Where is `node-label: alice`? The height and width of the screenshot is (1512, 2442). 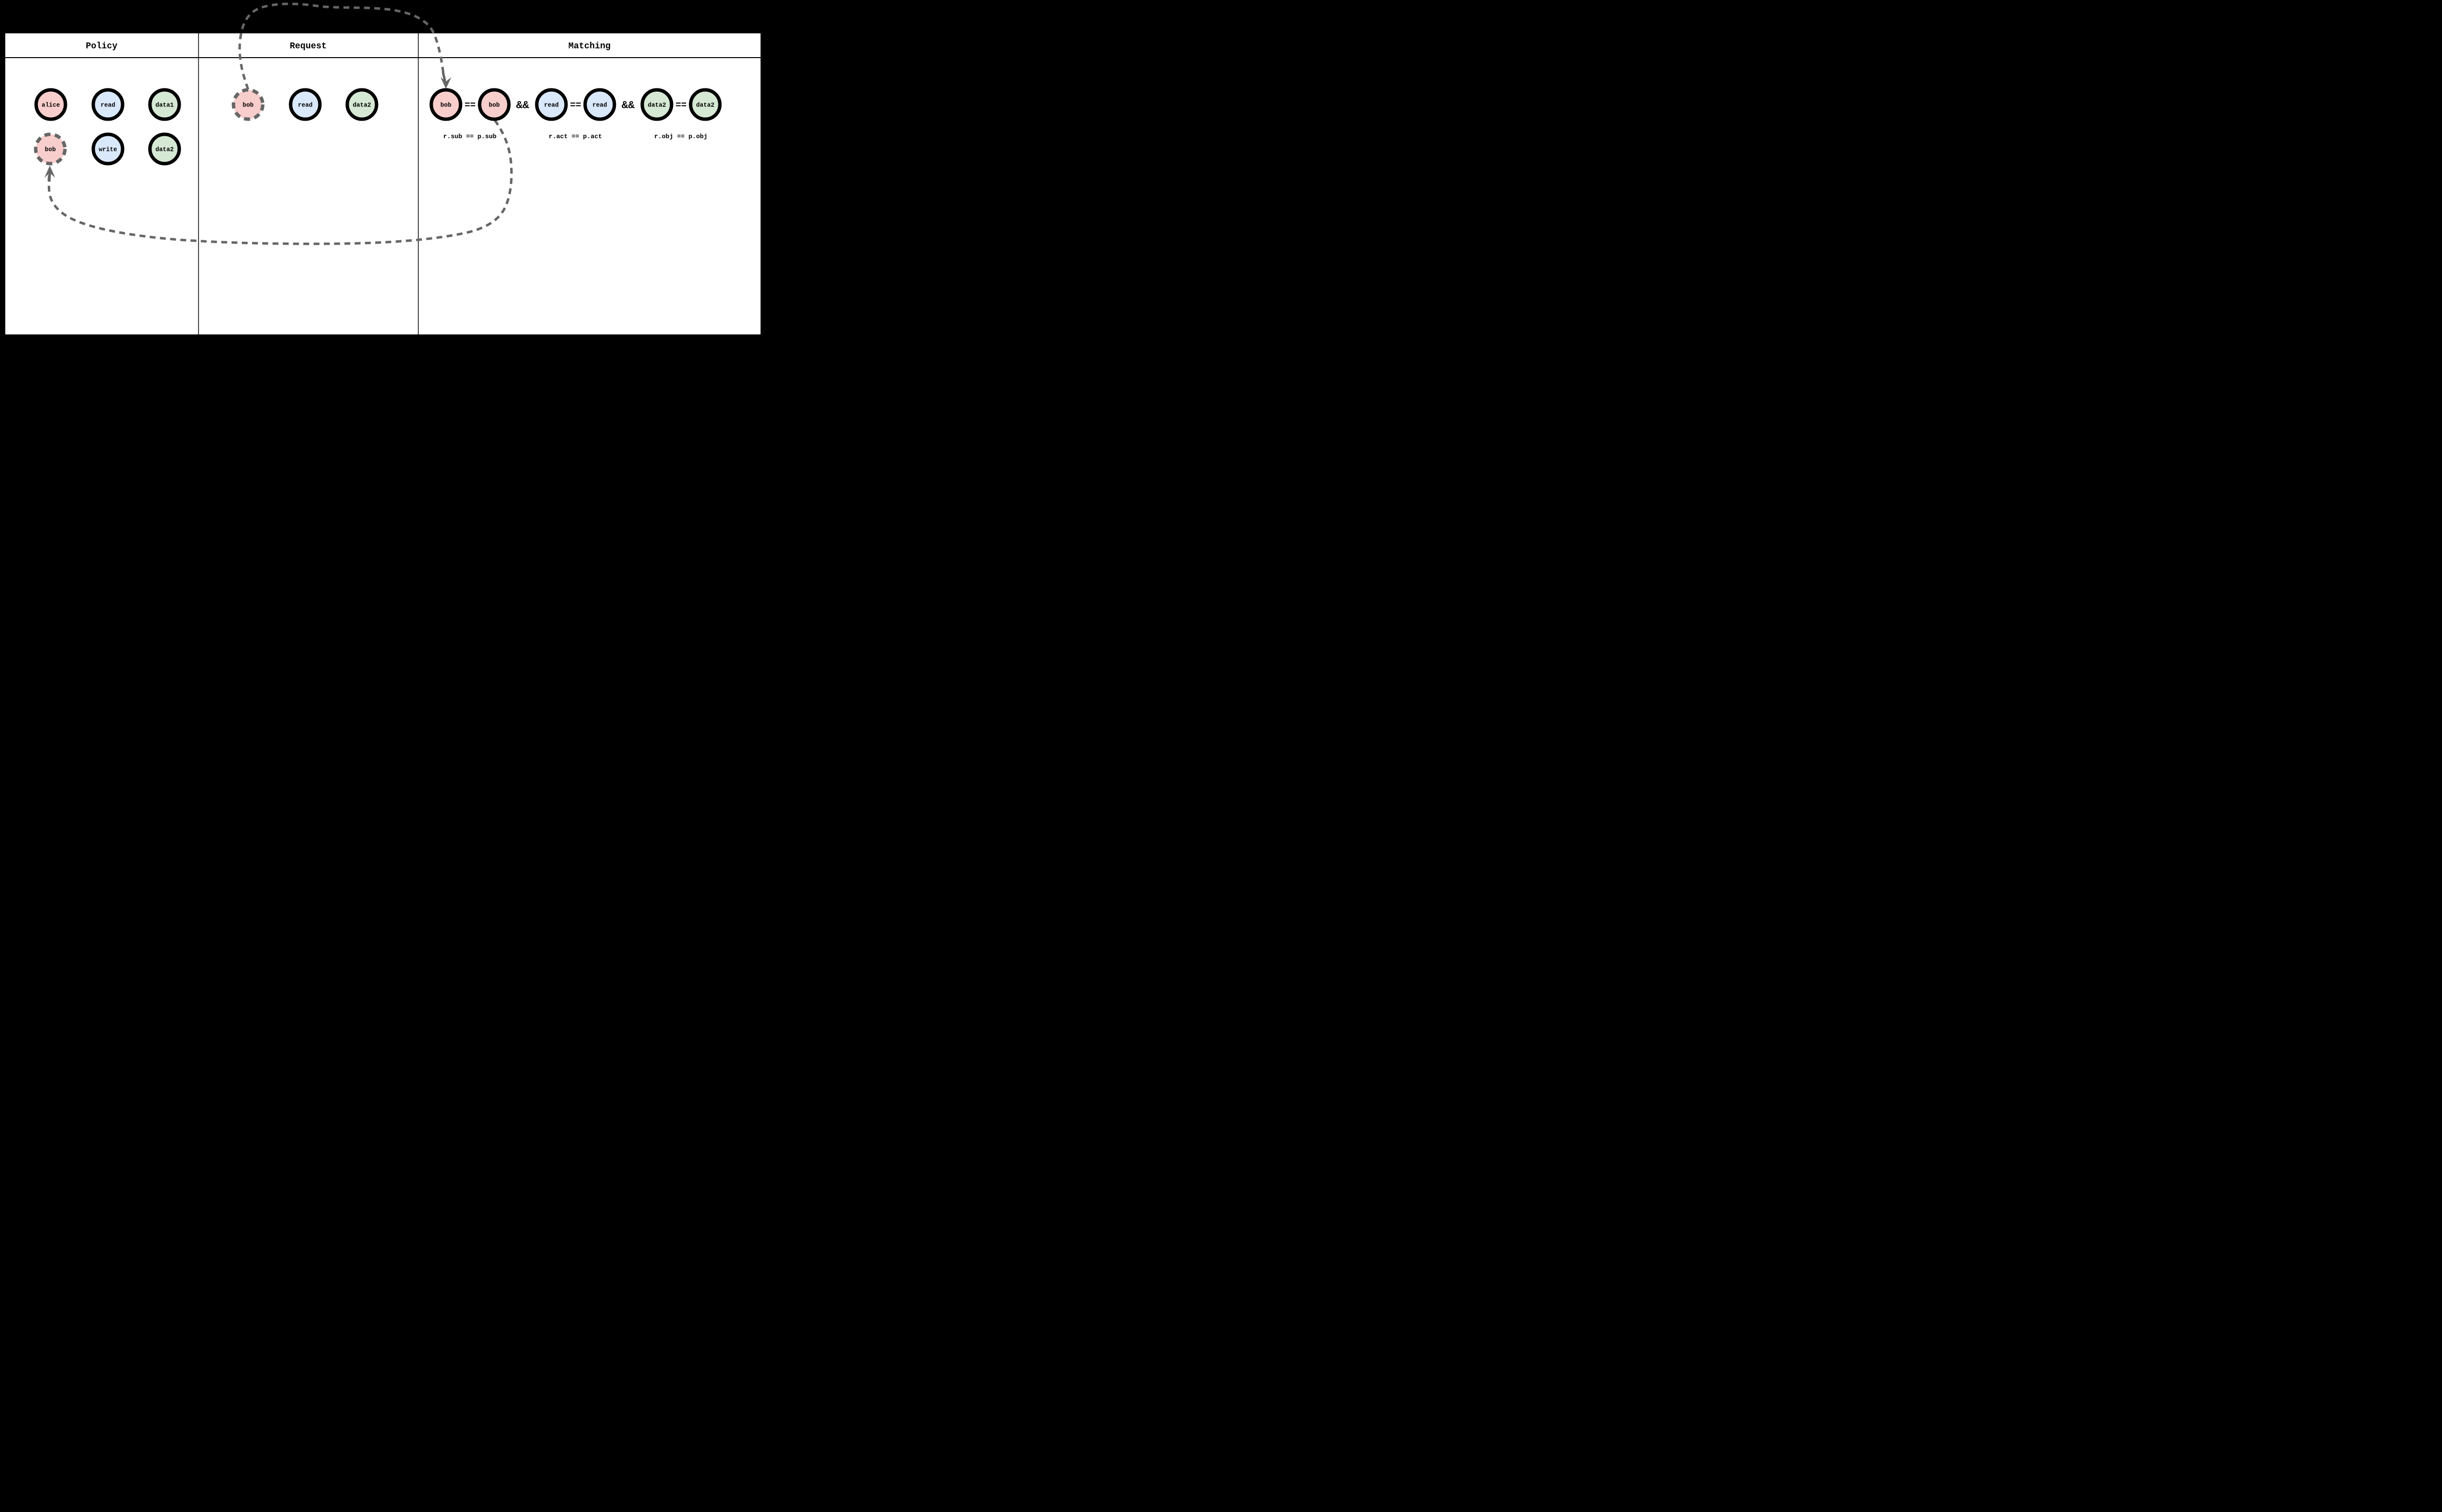 node-label: alice is located at coordinates (51, 105).